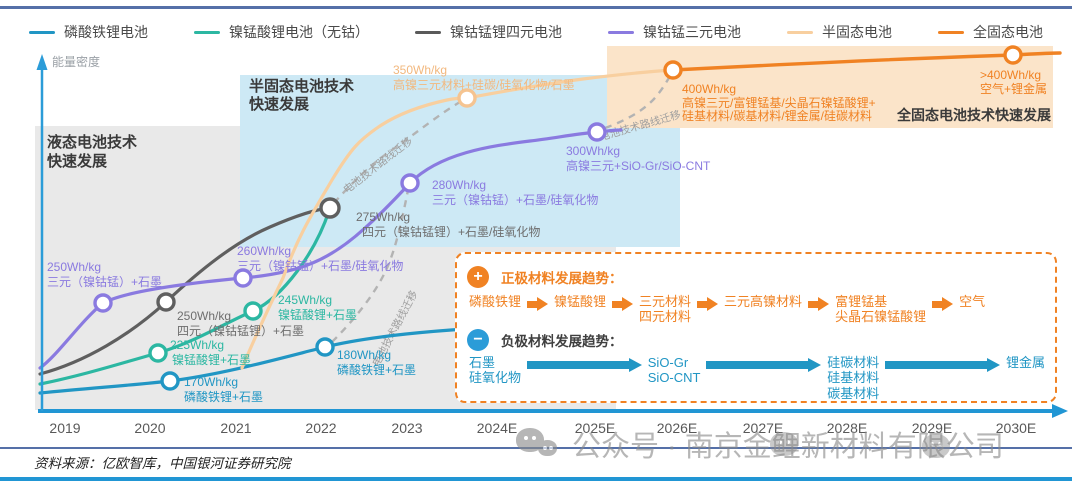  What do you see at coordinates (674, 378) in the screenshot?
I see `anode-step-line: SiO-CNT` at bounding box center [674, 378].